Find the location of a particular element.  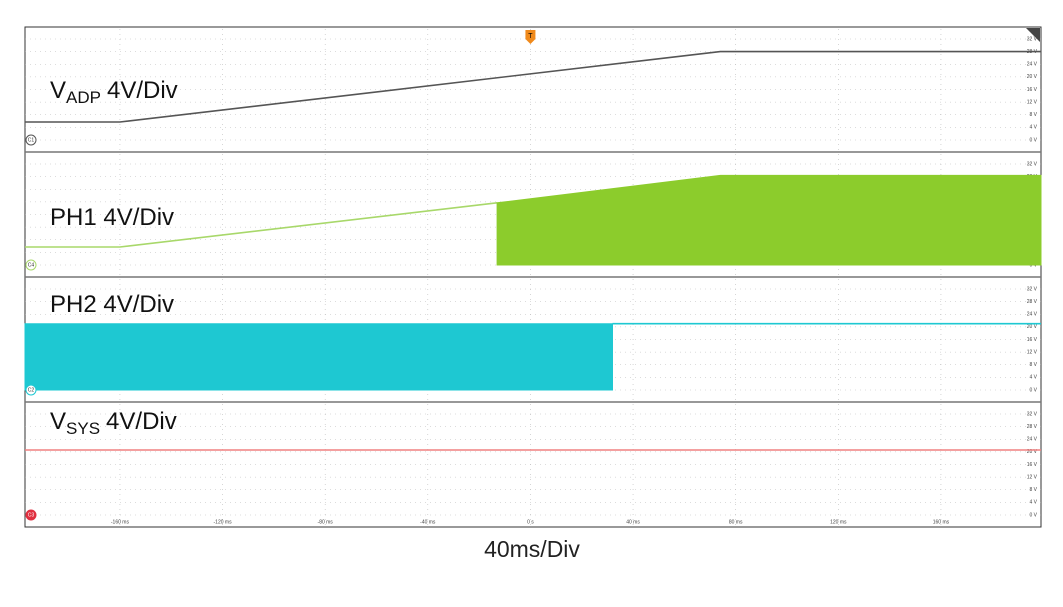

label-text: PH1 4V/Div is located at coordinates (112, 217).